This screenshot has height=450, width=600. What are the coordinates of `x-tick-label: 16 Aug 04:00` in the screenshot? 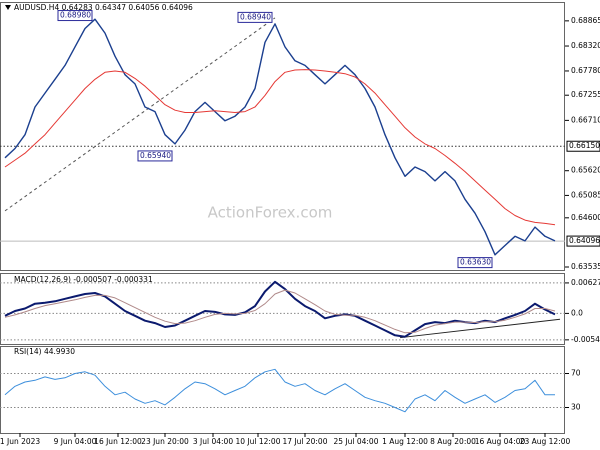 It's located at (500, 441).